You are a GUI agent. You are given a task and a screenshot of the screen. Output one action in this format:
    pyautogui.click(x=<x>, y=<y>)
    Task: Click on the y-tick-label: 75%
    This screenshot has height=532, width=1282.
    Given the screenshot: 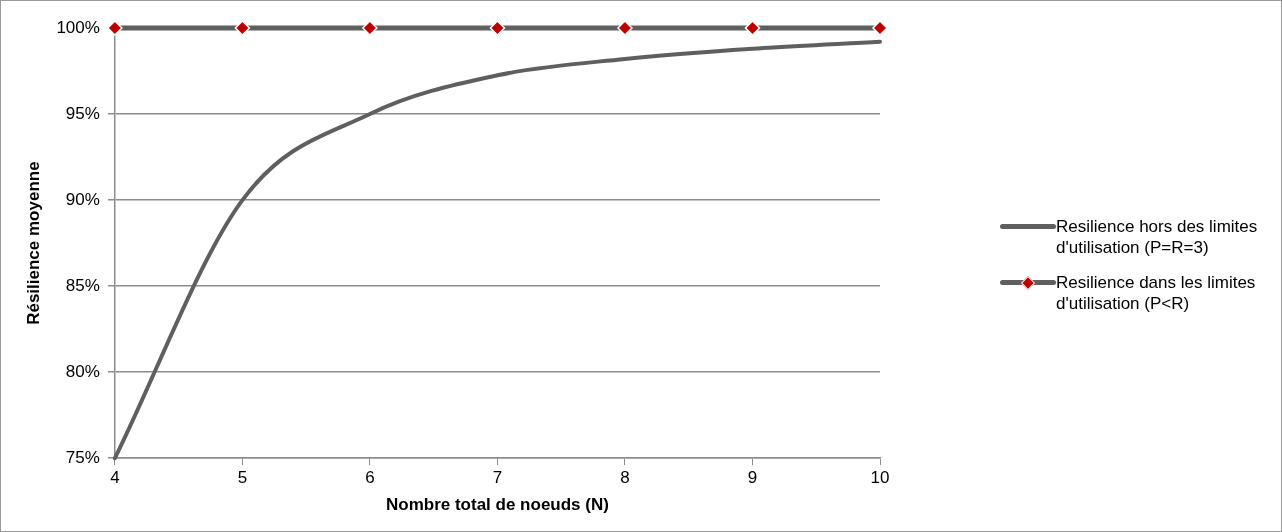 What is the action you would take?
    pyautogui.click(x=82, y=457)
    